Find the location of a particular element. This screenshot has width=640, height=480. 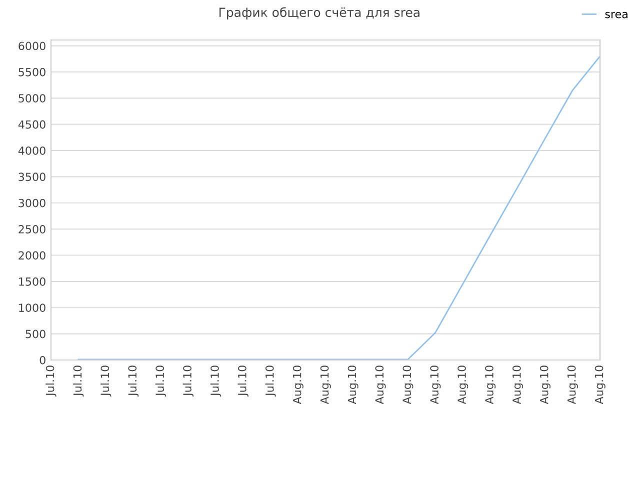

y-tick-label: 6000 is located at coordinates (32, 46).